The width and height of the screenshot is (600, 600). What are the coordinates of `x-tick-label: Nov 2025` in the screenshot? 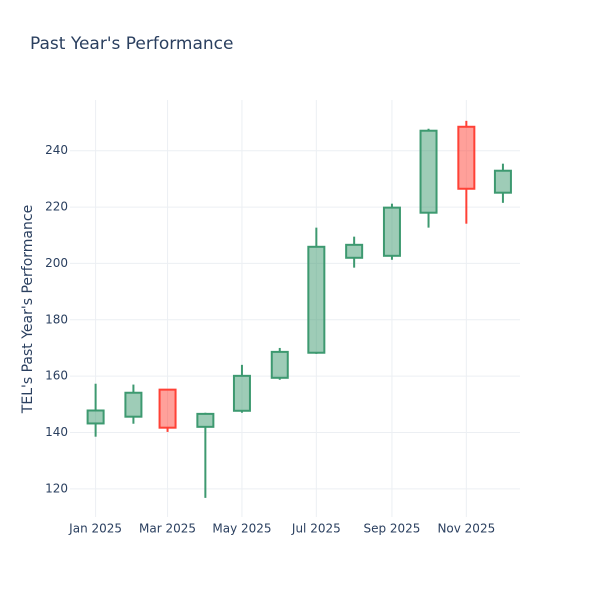 It's located at (466, 529).